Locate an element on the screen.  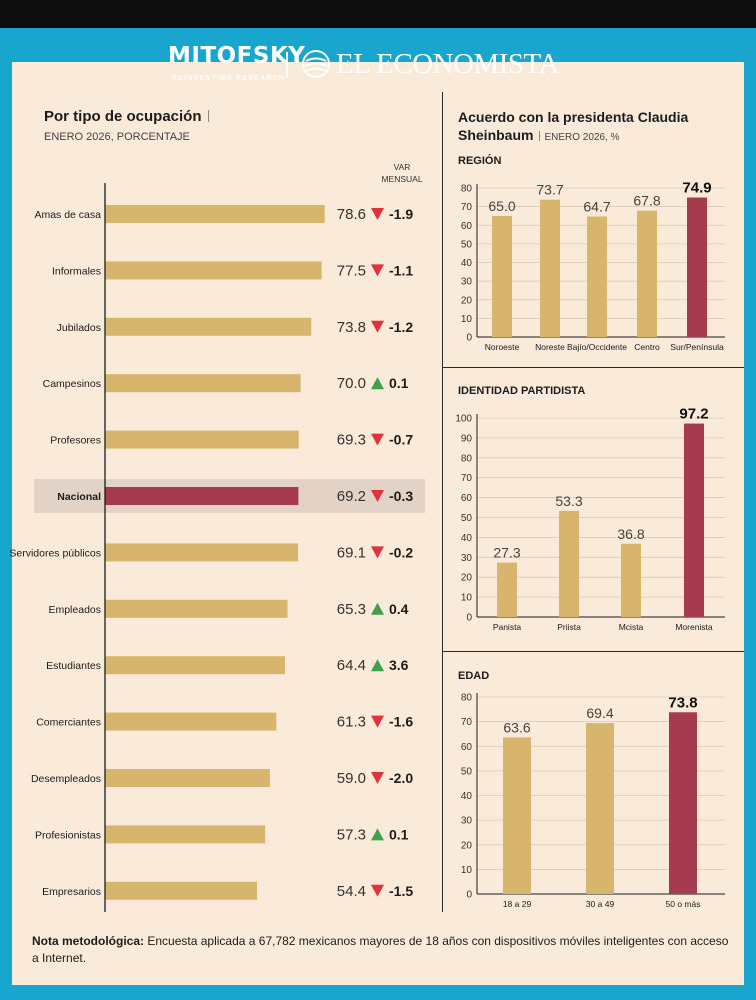
category-label: Nacional is located at coordinates (79, 497).